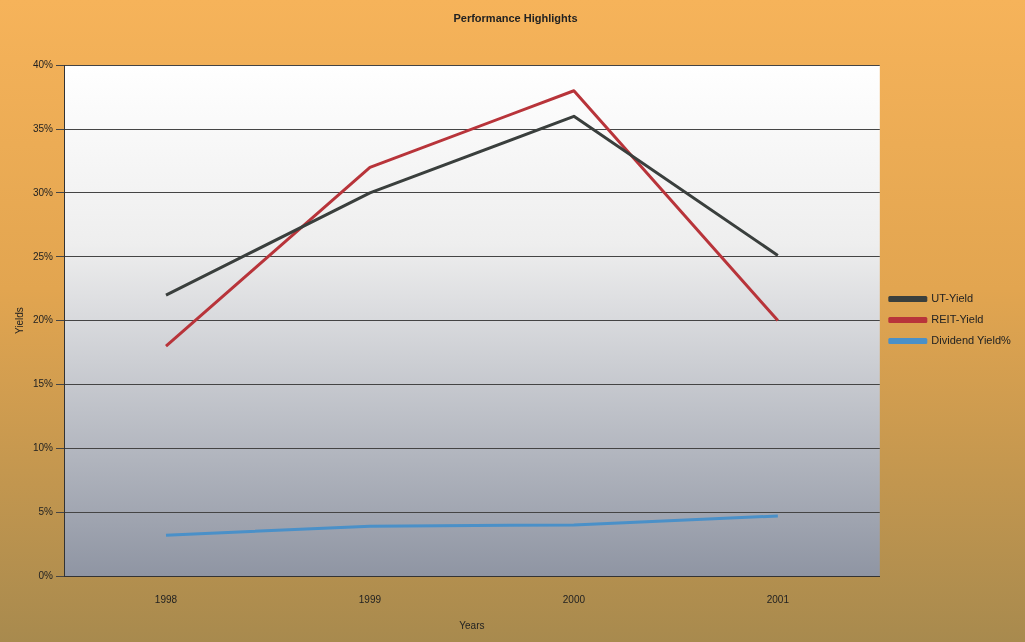 This screenshot has width=1025, height=642. What do you see at coordinates (472, 625) in the screenshot?
I see `x-axis-title: Years` at bounding box center [472, 625].